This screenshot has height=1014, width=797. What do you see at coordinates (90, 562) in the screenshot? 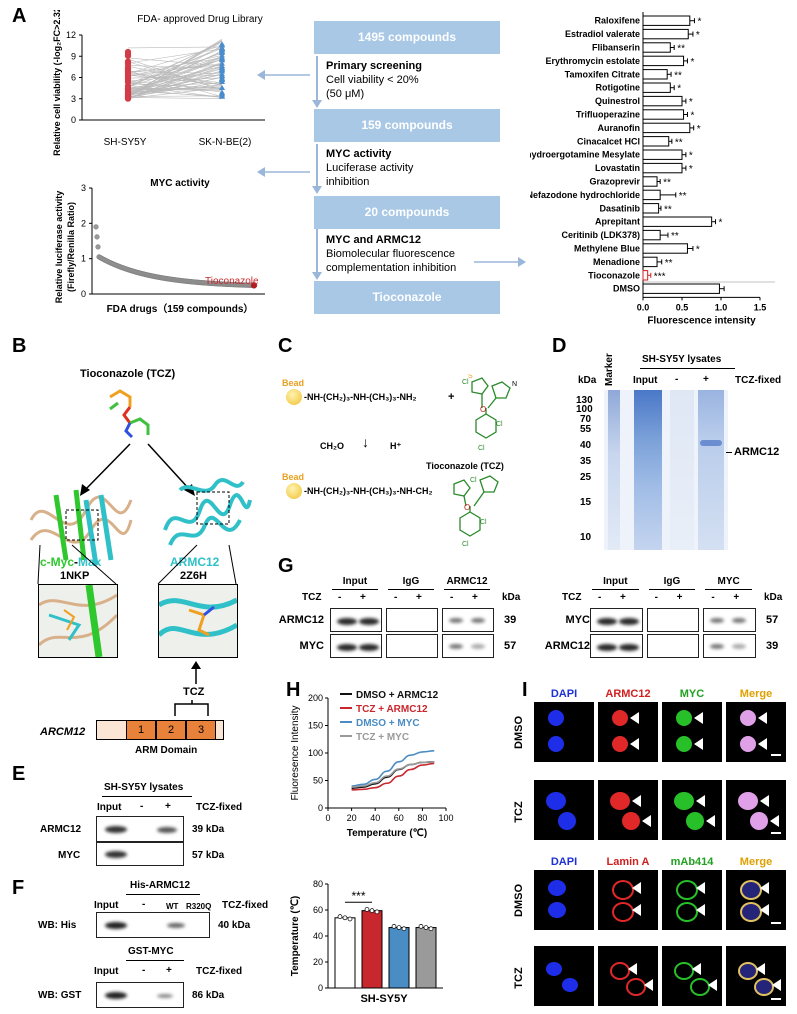
I see `max-name: Max` at bounding box center [90, 562].